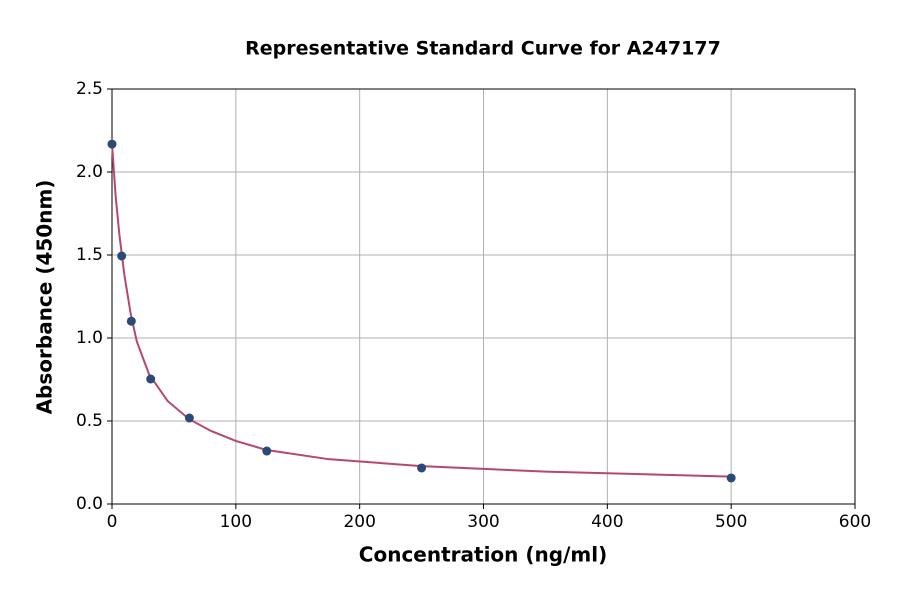 The image size is (900, 594). I want to click on x-axis-label: Concentration (ng/ml), so click(483, 555).